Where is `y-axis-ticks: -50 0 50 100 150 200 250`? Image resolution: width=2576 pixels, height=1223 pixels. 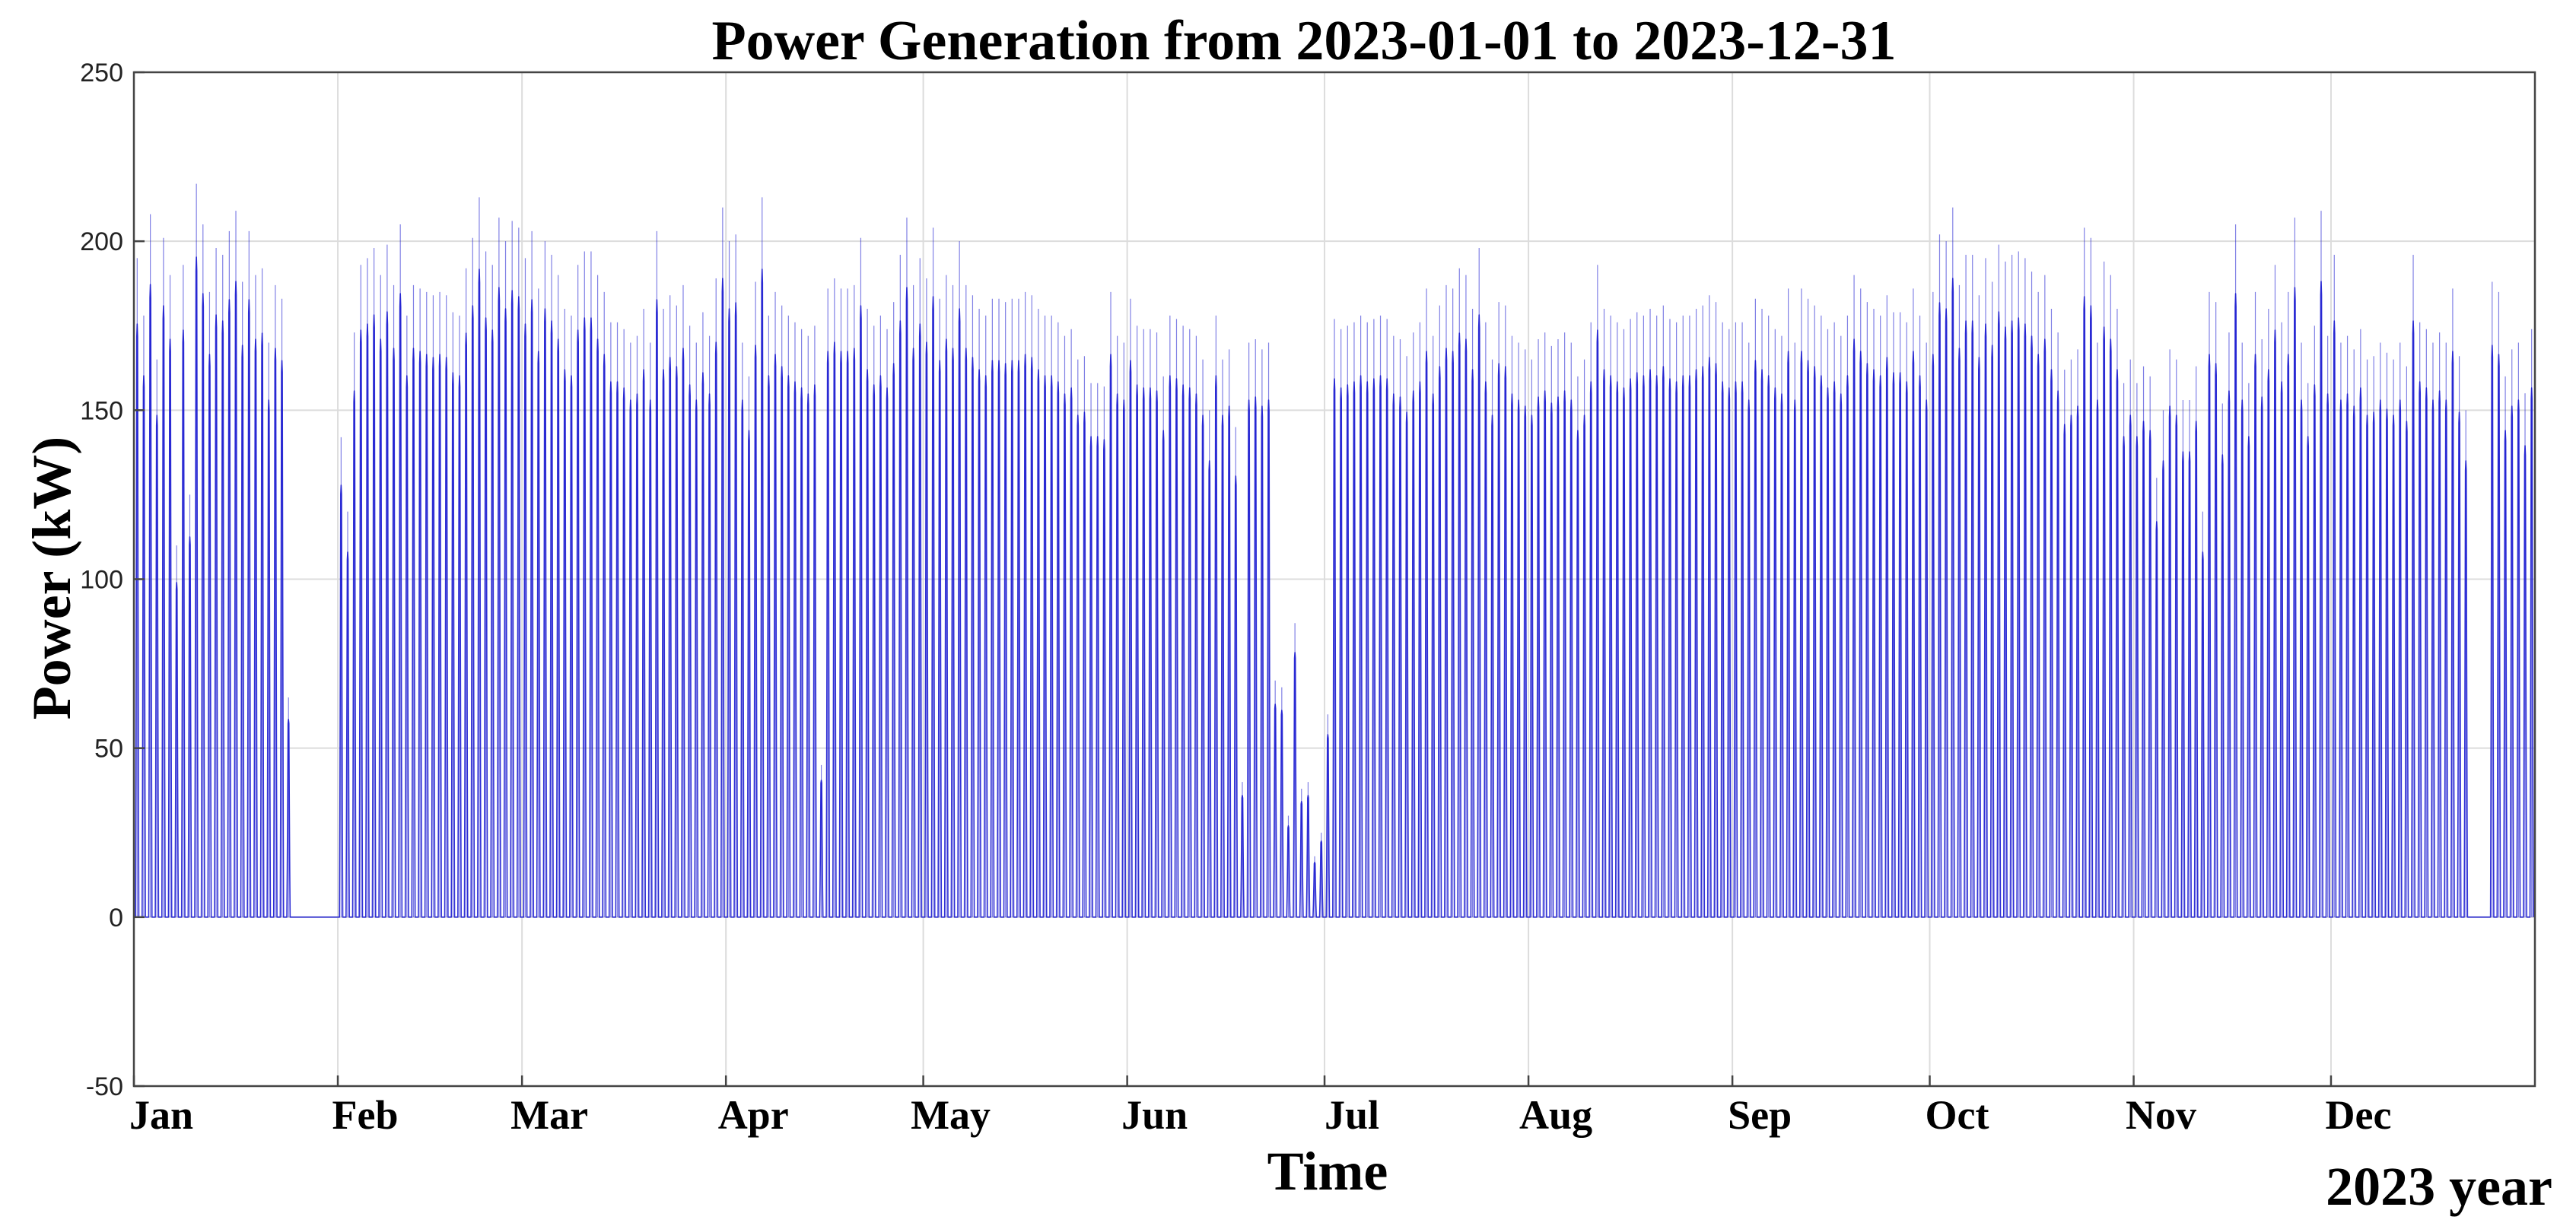 y-axis-ticks: -50 0 50 100 150 200 250 is located at coordinates (113, 580).